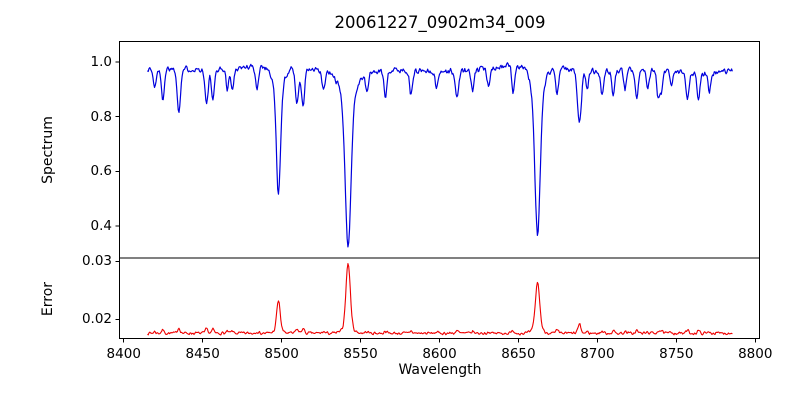 The image size is (800, 400). I want to click on x-tick-label: 8450, so click(202, 354).